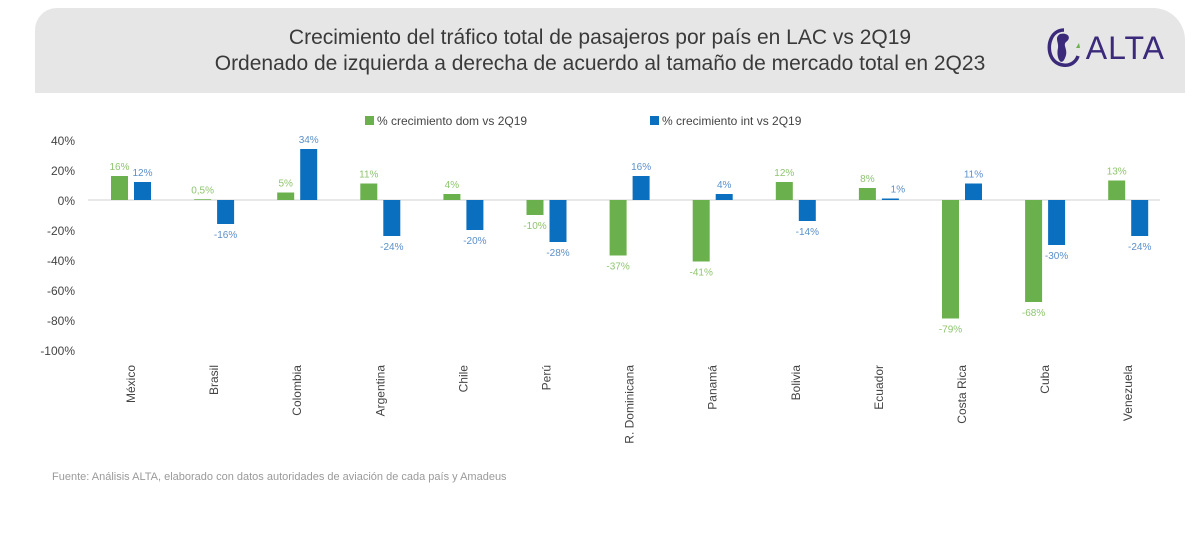 Image resolution: width=1200 pixels, height=553 pixels. Describe the element at coordinates (867, 179) in the screenshot. I see `data-label: 8%` at that location.